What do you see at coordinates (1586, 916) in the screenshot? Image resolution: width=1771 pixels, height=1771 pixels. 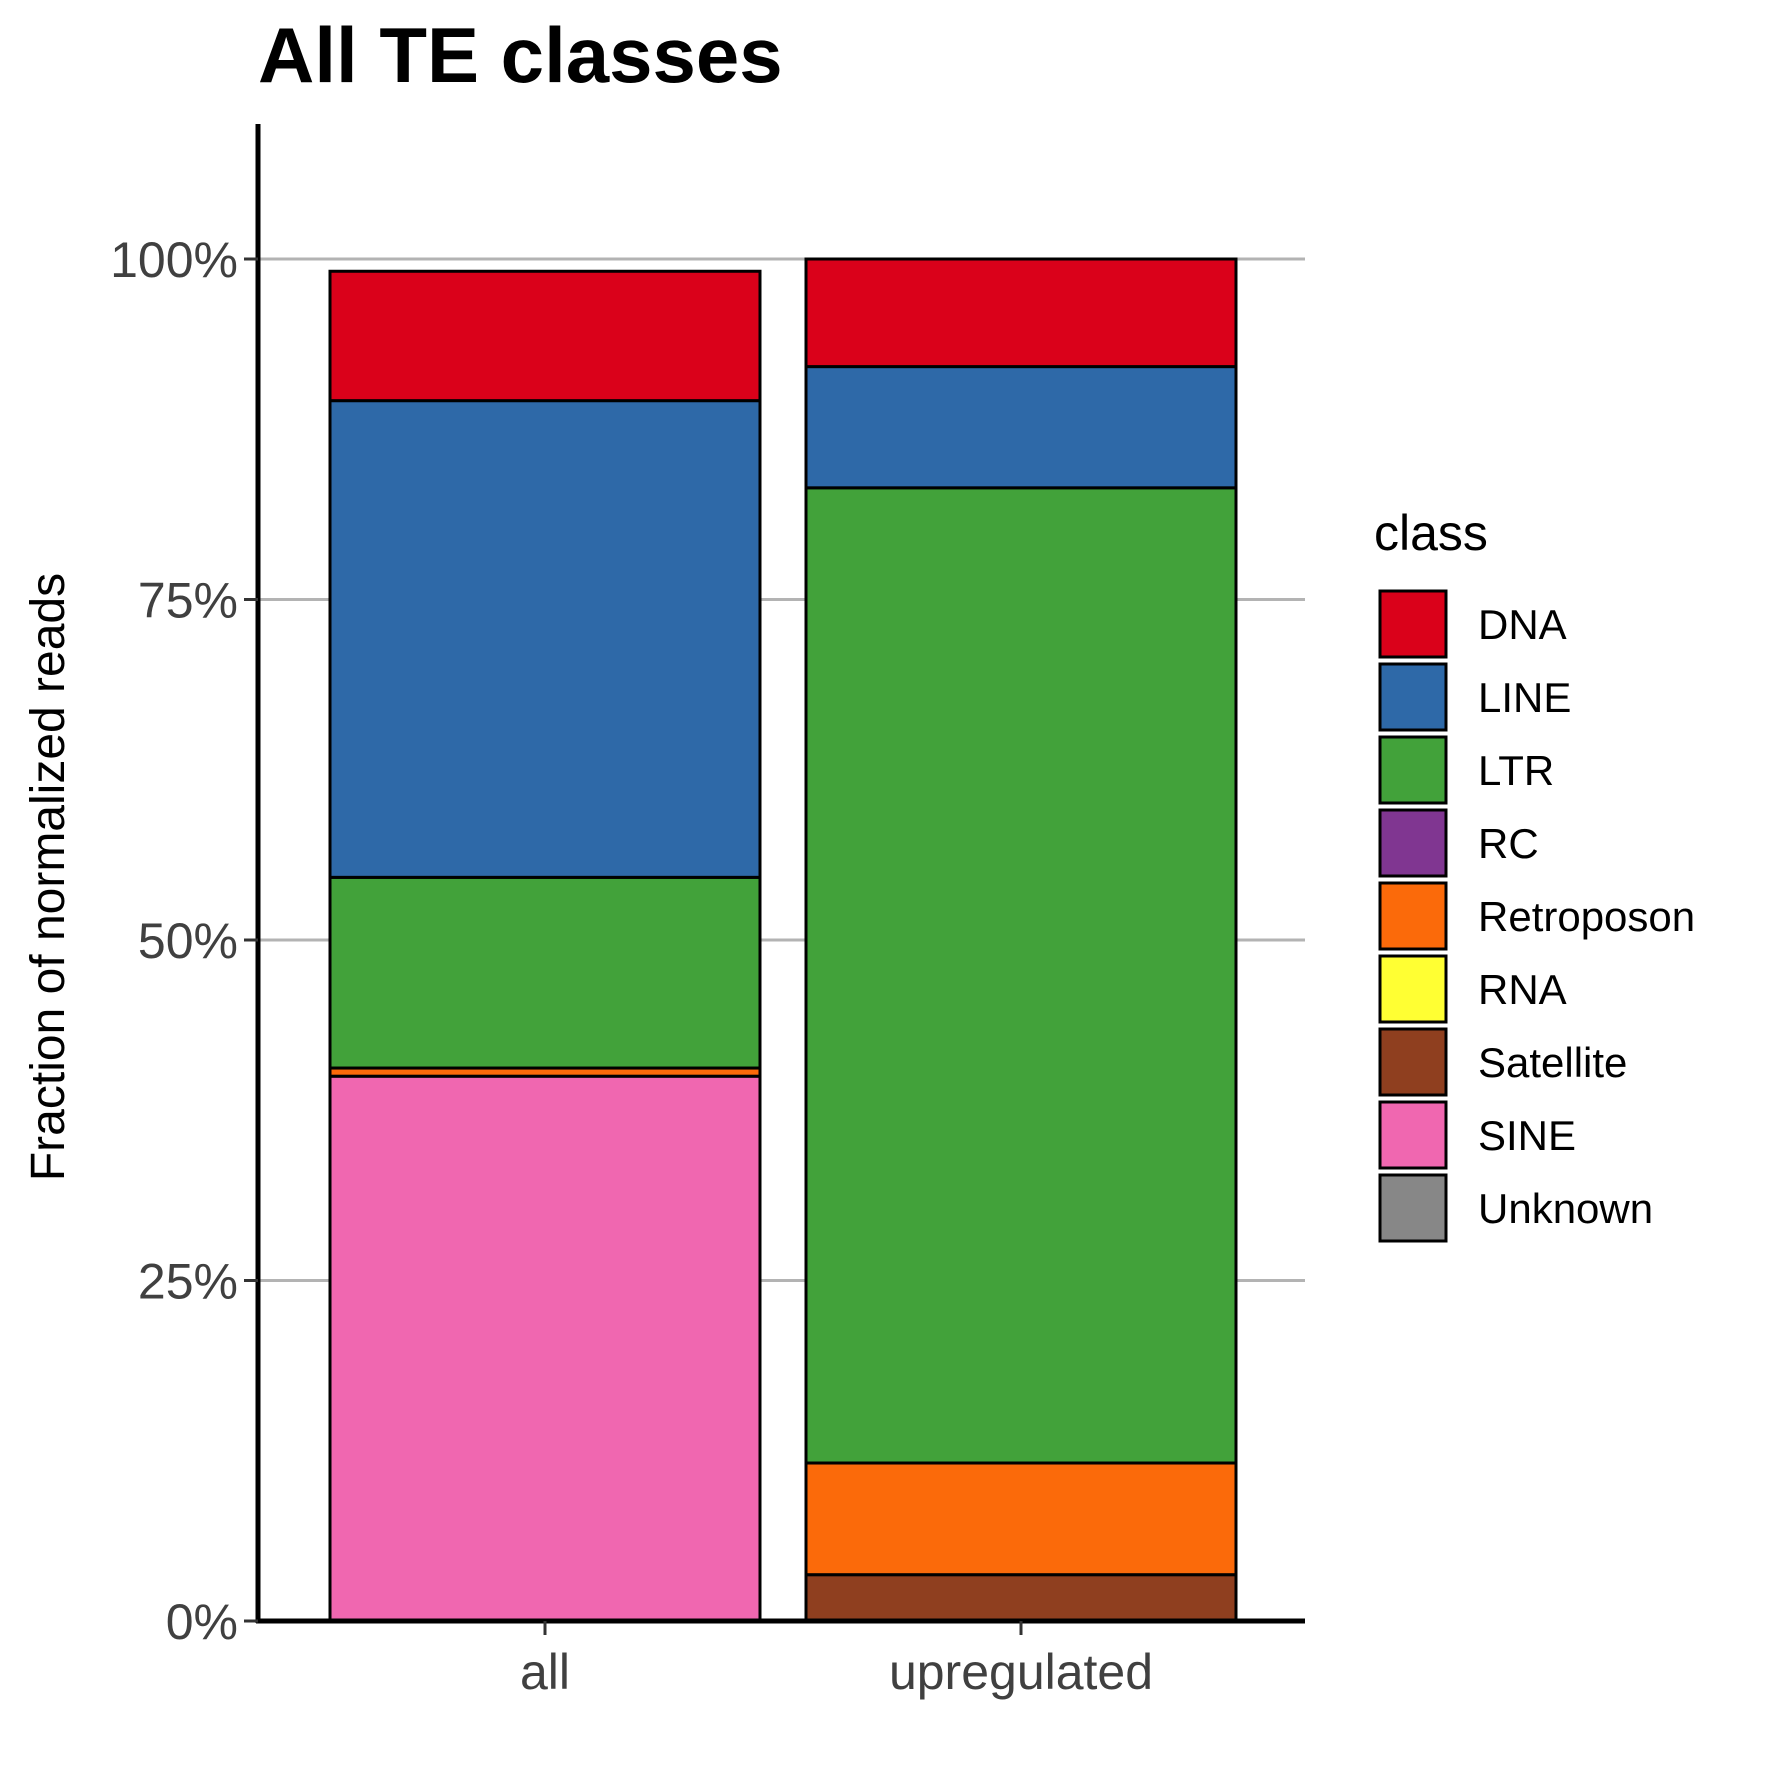 I see `legend-label-retroposon: Retroposon` at bounding box center [1586, 916].